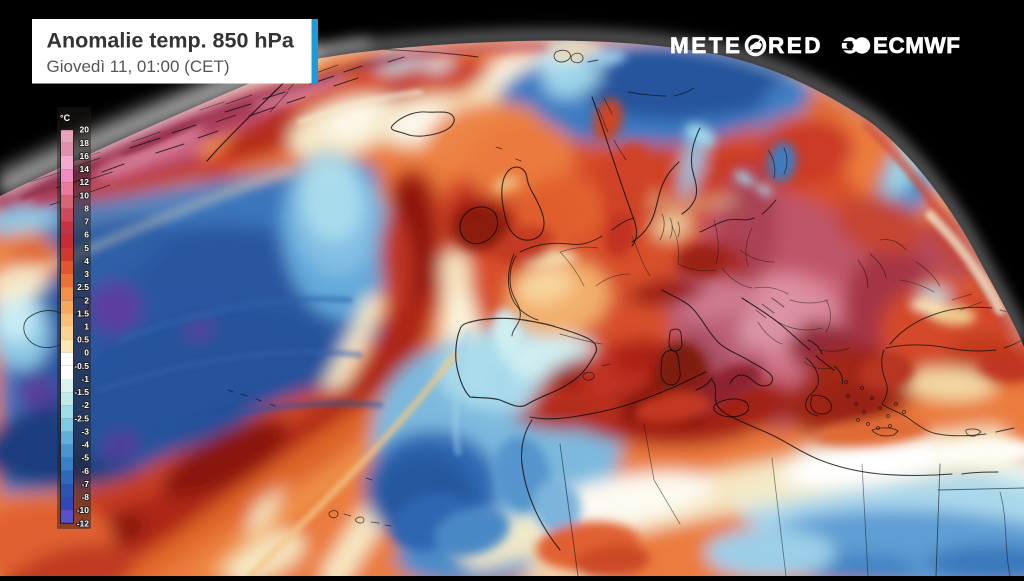 This screenshot has width=1024, height=581. What do you see at coordinates (85, 458) in the screenshot?
I see `svg-text: -5` at bounding box center [85, 458].